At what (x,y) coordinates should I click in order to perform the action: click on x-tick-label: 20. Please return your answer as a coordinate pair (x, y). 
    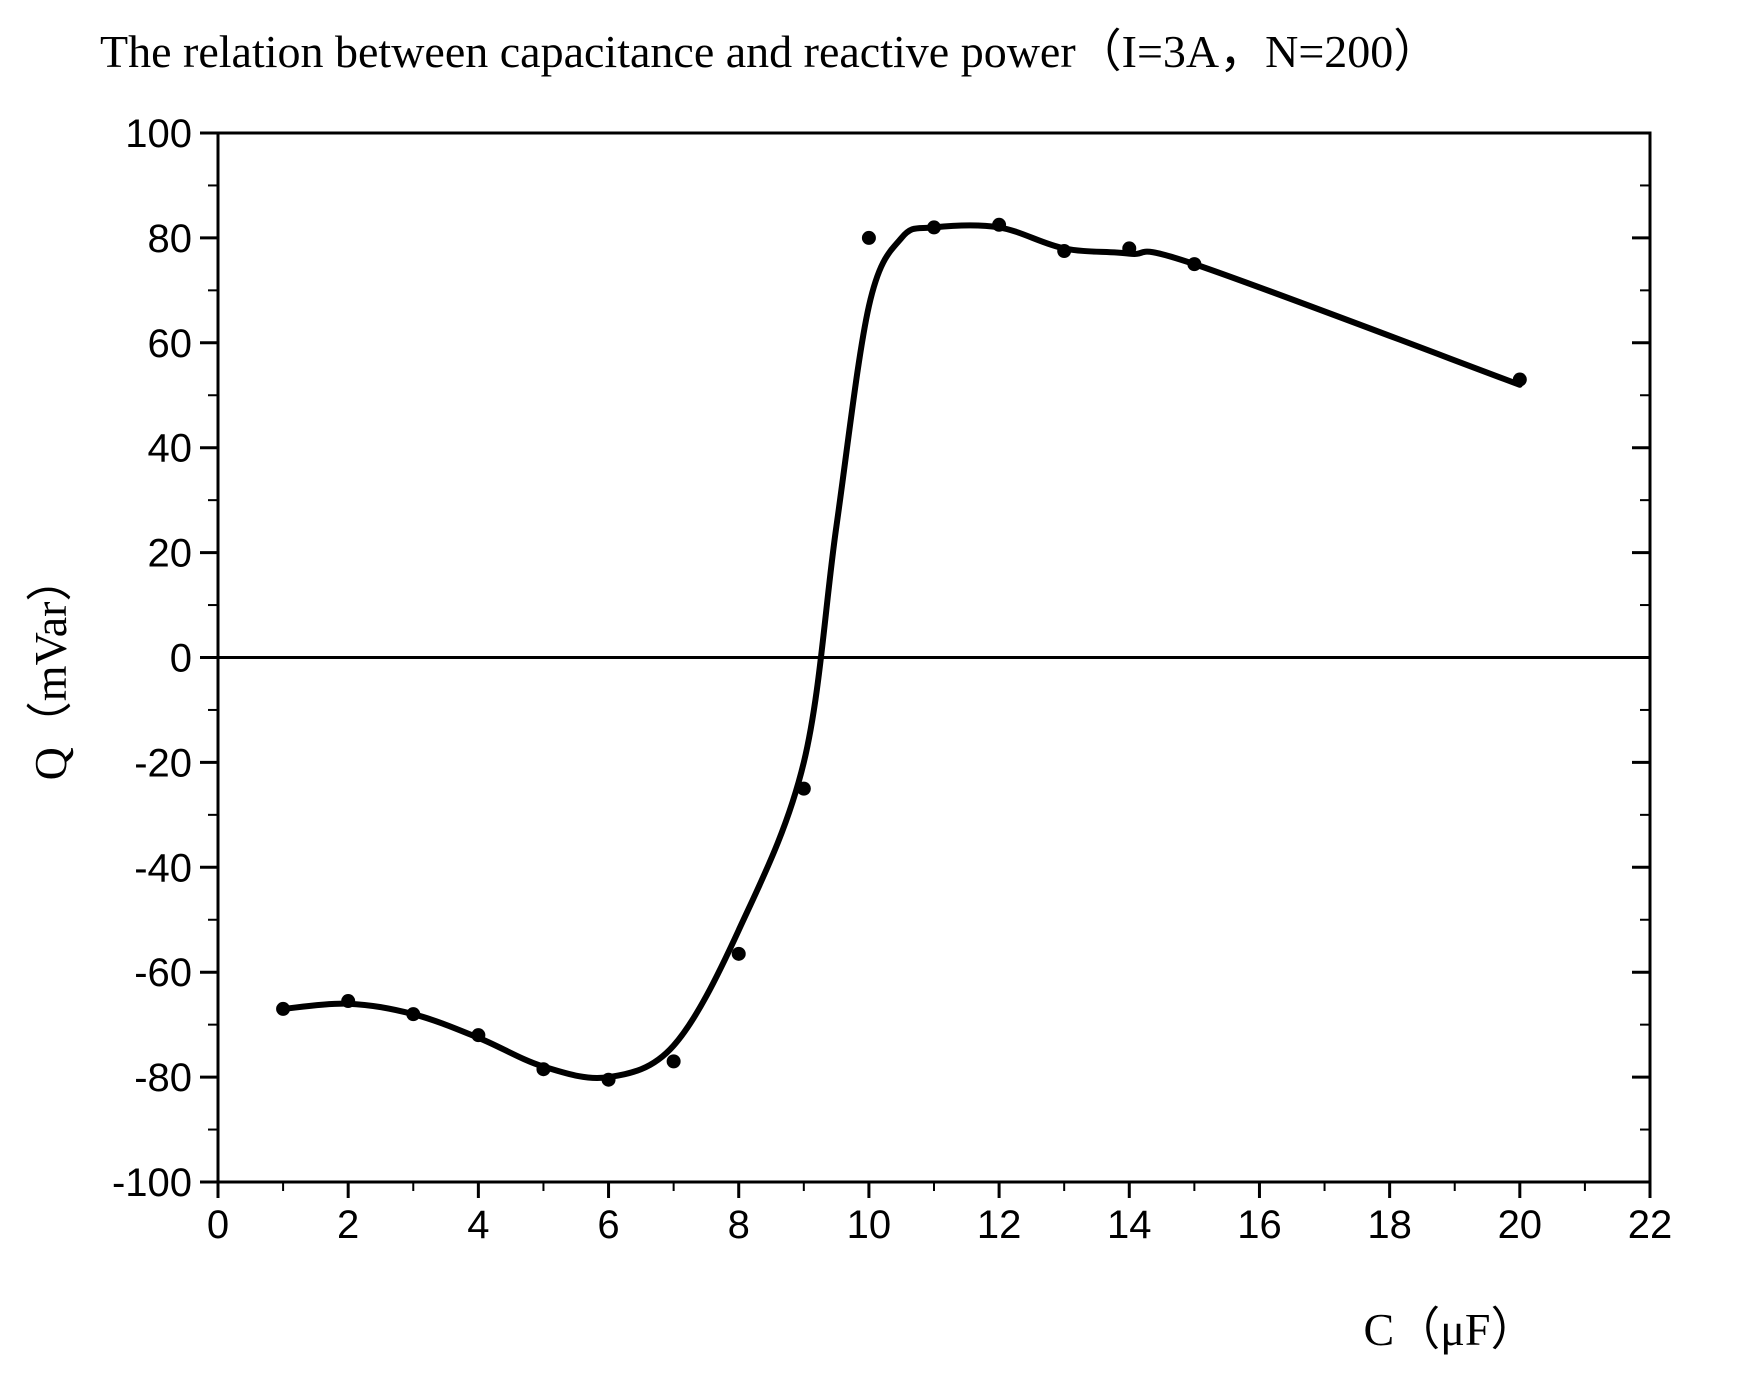
    Looking at the image, I should click on (1520, 1225).